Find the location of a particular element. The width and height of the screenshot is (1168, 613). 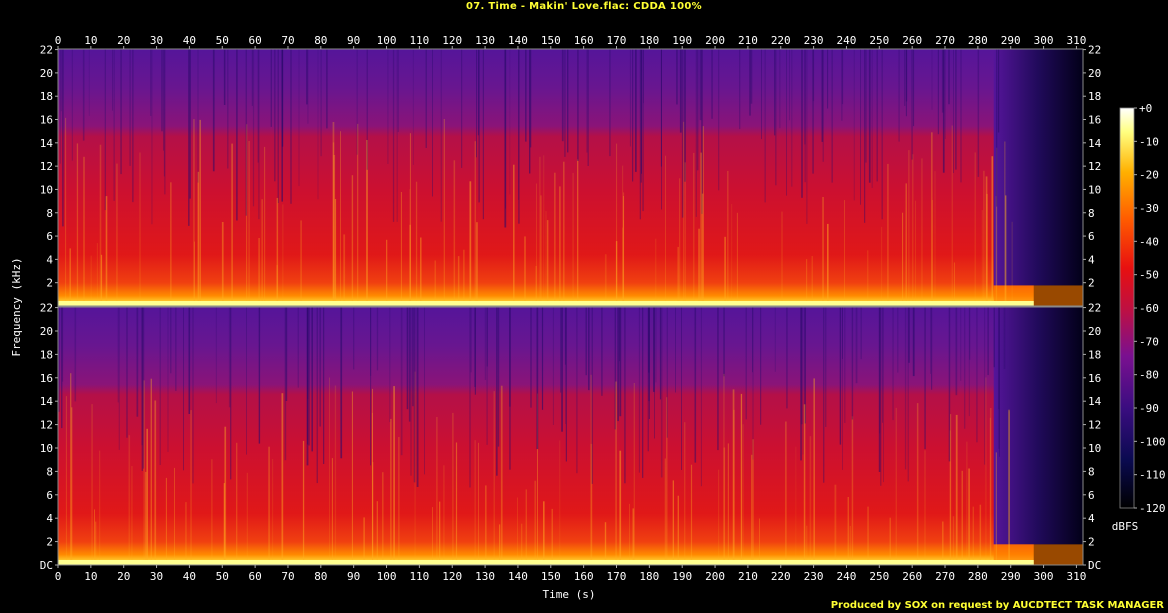

x-tick-label: 70 is located at coordinates (287, 576).